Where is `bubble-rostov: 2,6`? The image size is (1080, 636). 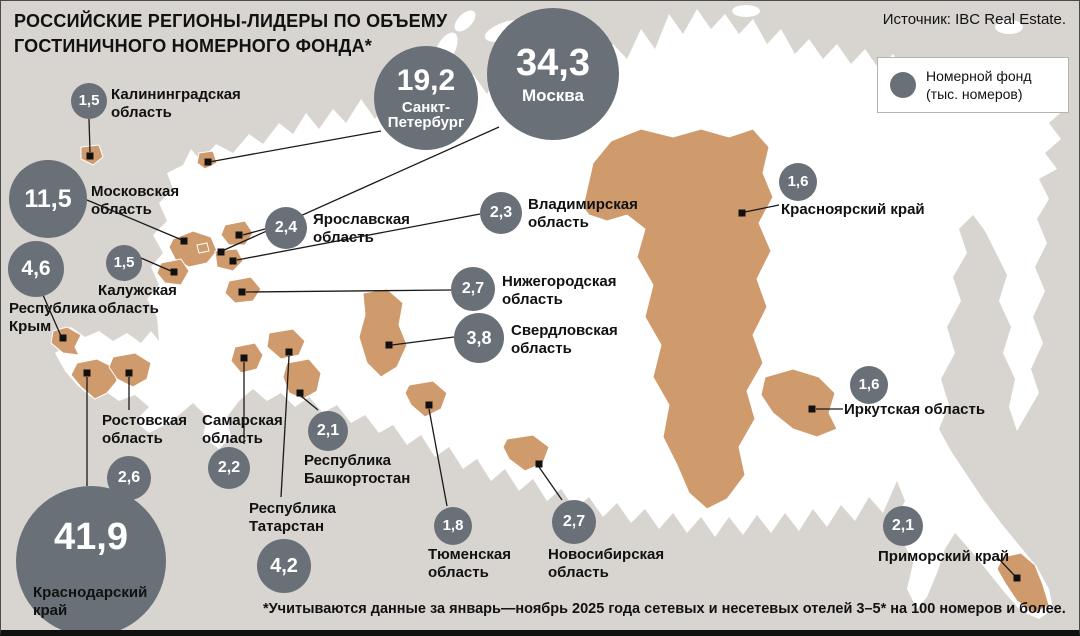
bubble-rostov: 2,6 is located at coordinates (129, 478).